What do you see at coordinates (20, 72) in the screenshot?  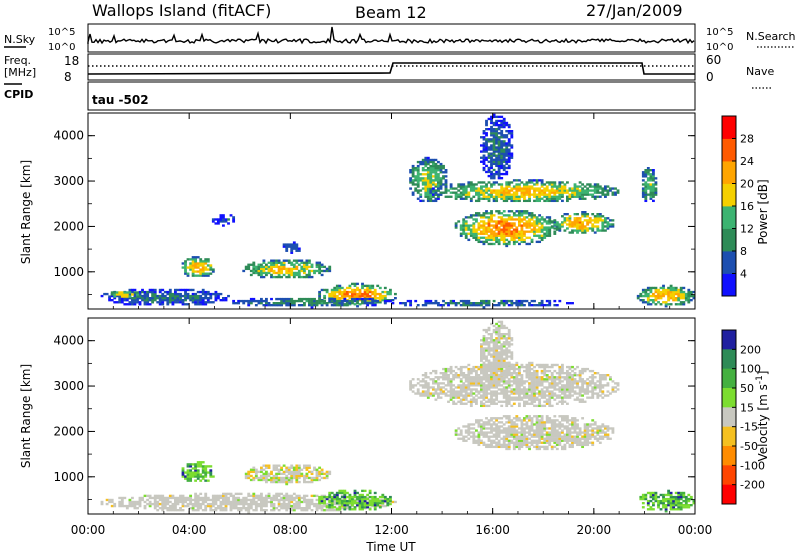 I see `freq-unit: [MHz]` at bounding box center [20, 72].